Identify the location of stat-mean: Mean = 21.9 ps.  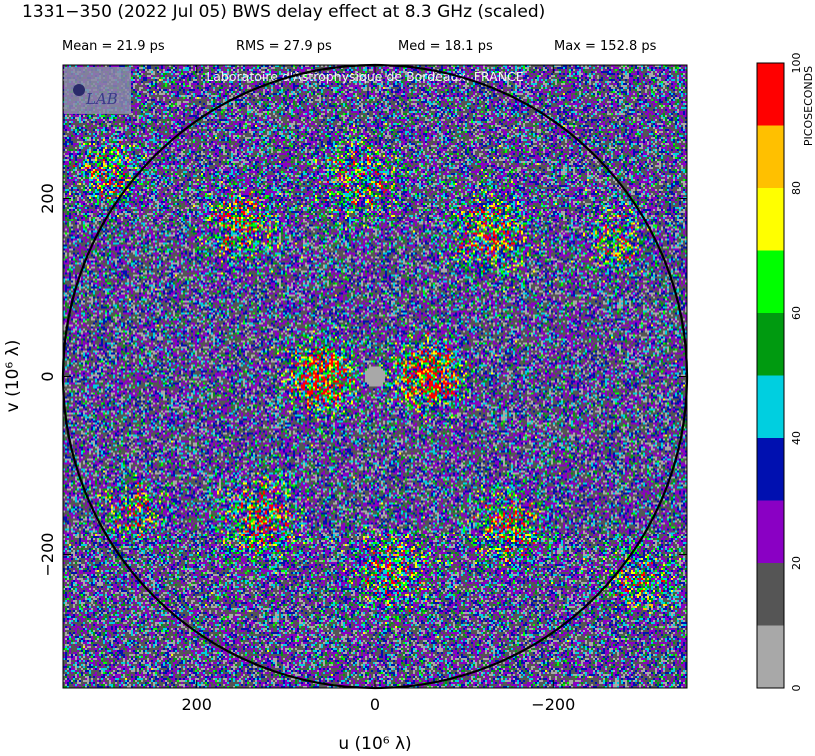
(113, 46).